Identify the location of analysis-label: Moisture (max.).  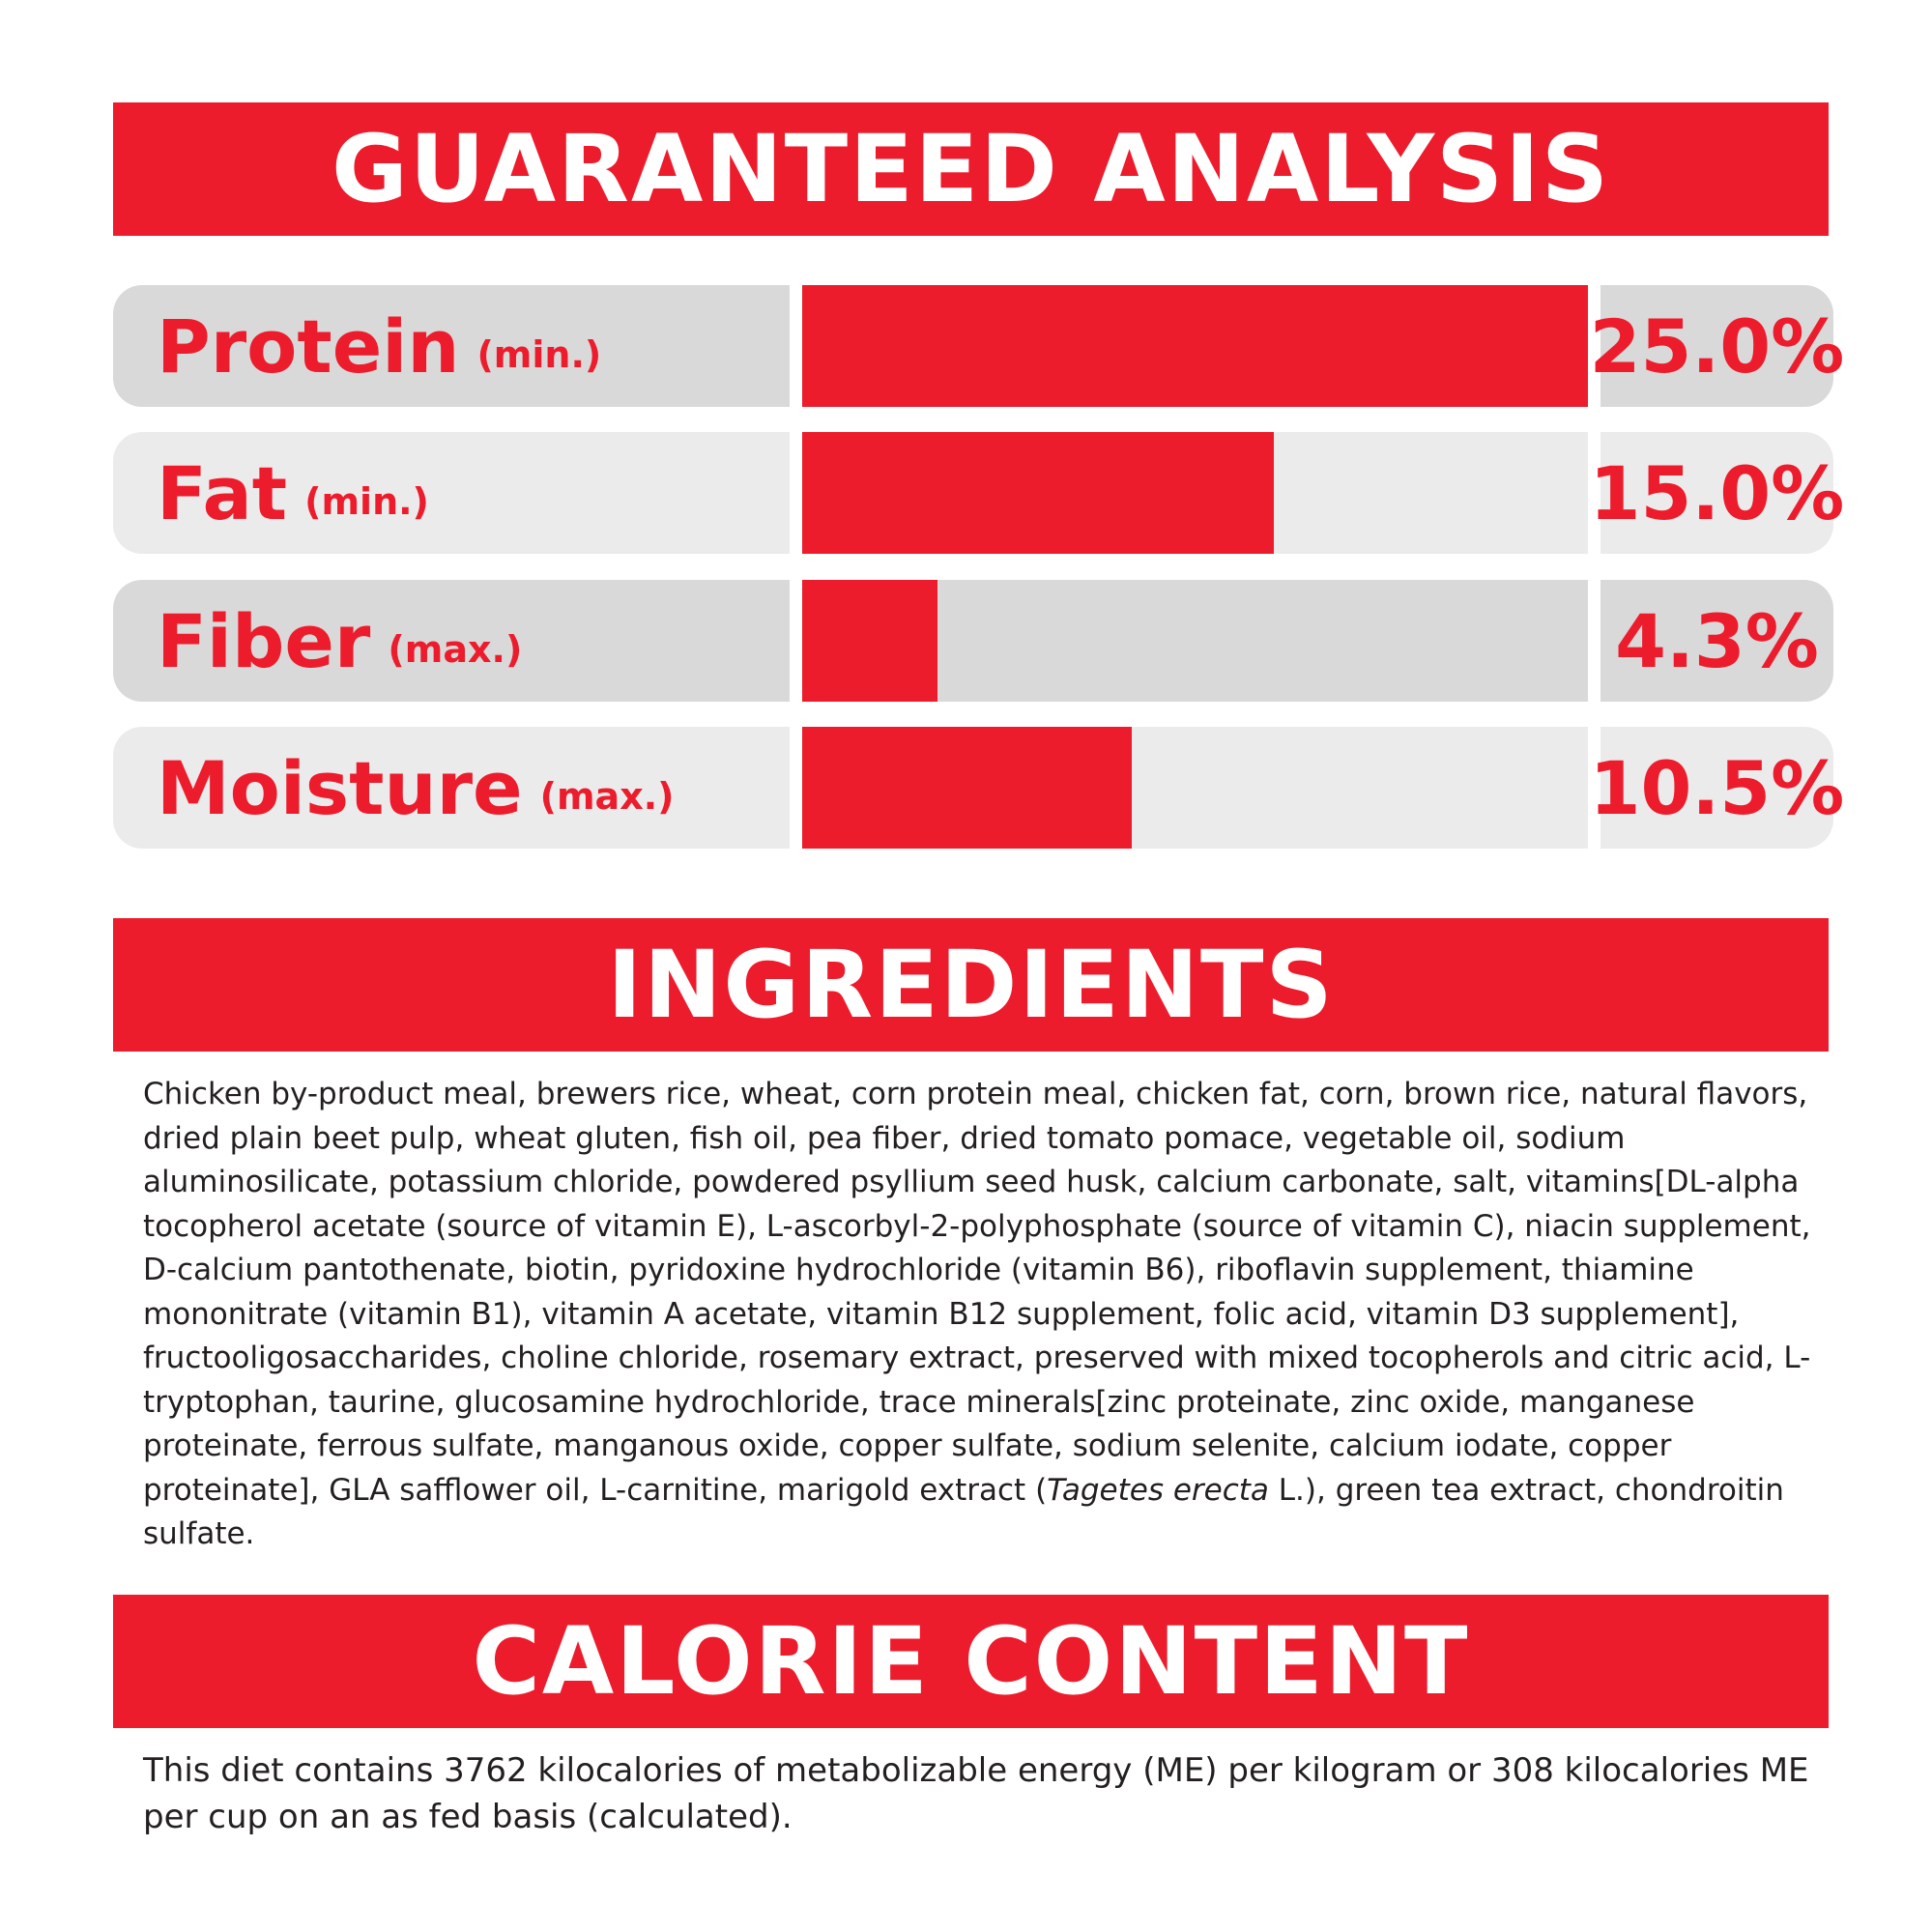
(451, 788).